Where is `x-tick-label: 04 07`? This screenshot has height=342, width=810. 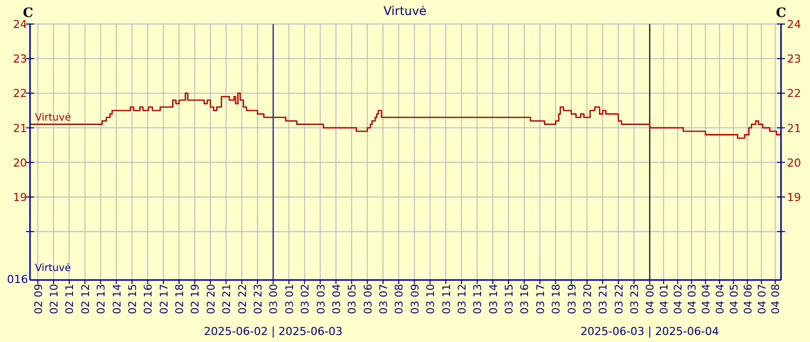 x-tick-label: 04 07 is located at coordinates (762, 299).